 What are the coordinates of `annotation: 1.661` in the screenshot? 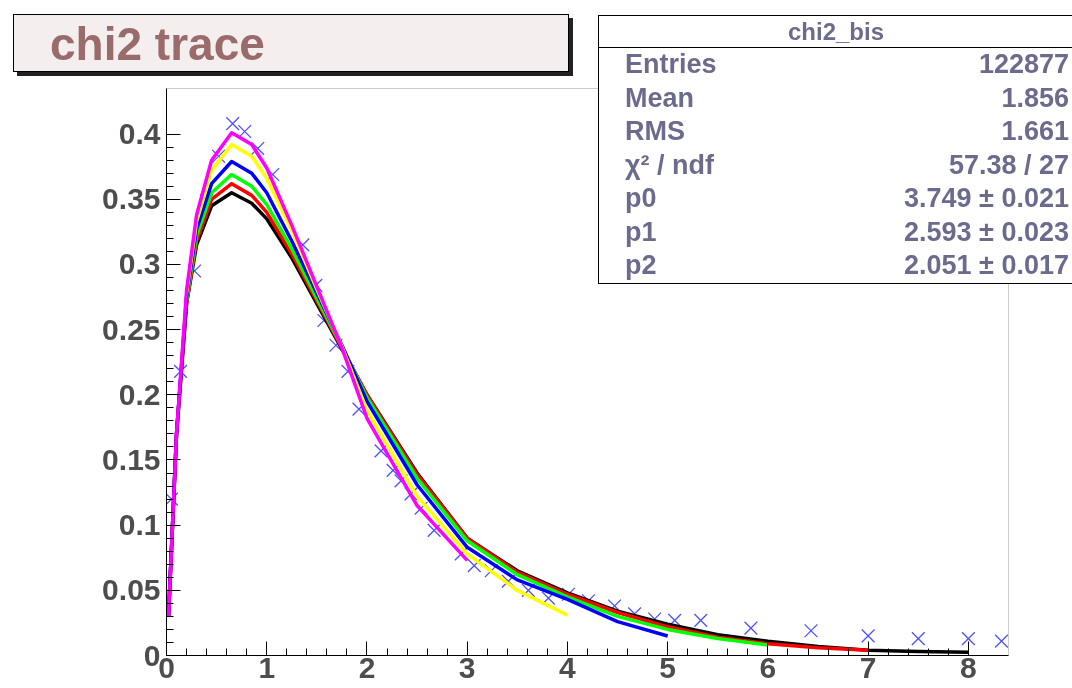 It's located at (1035, 131).